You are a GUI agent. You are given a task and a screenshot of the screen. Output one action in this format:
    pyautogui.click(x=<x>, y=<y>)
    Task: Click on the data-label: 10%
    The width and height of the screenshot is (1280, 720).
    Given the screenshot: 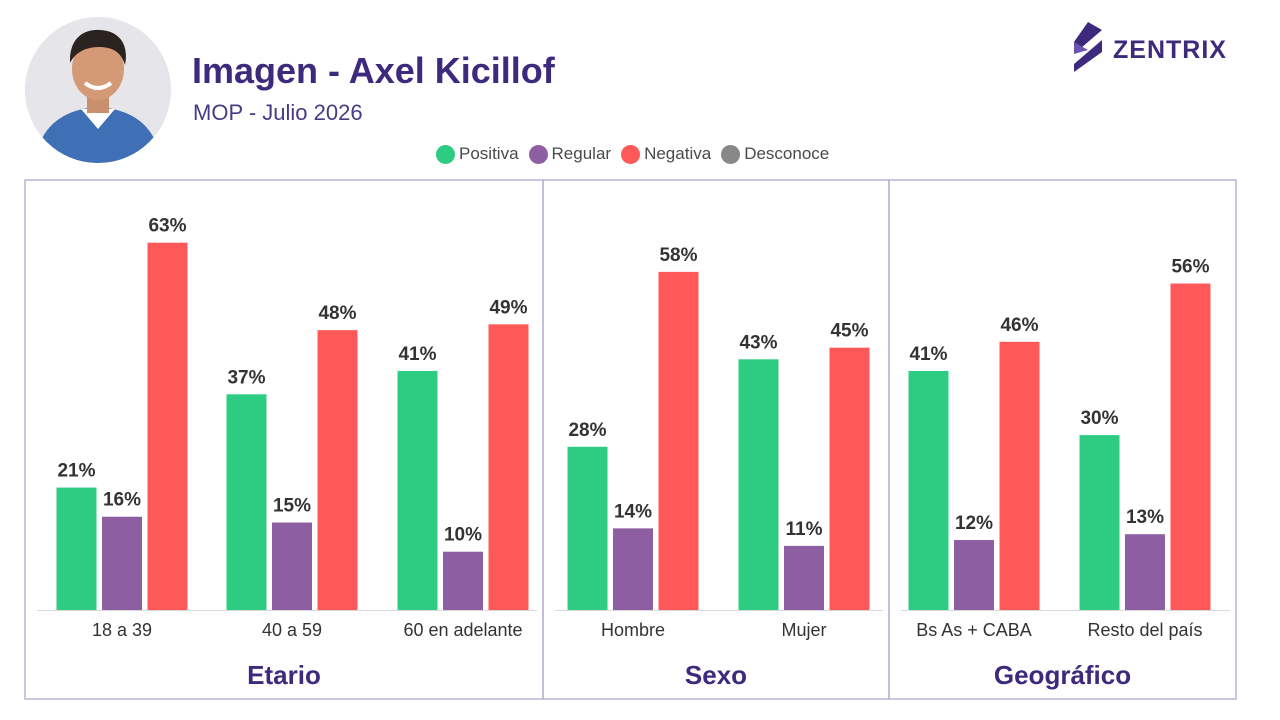 What is the action you would take?
    pyautogui.click(x=463, y=535)
    